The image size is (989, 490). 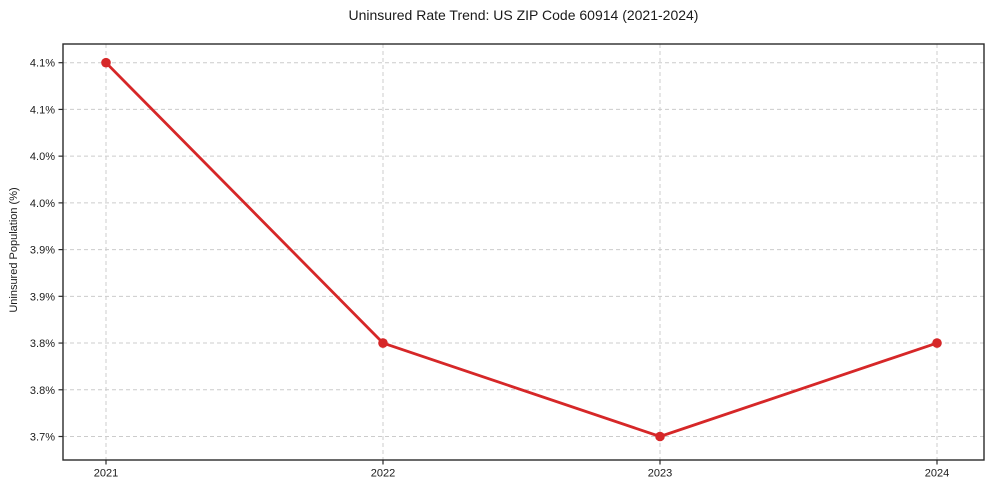 I want to click on data-point-2024, so click(x=937, y=343).